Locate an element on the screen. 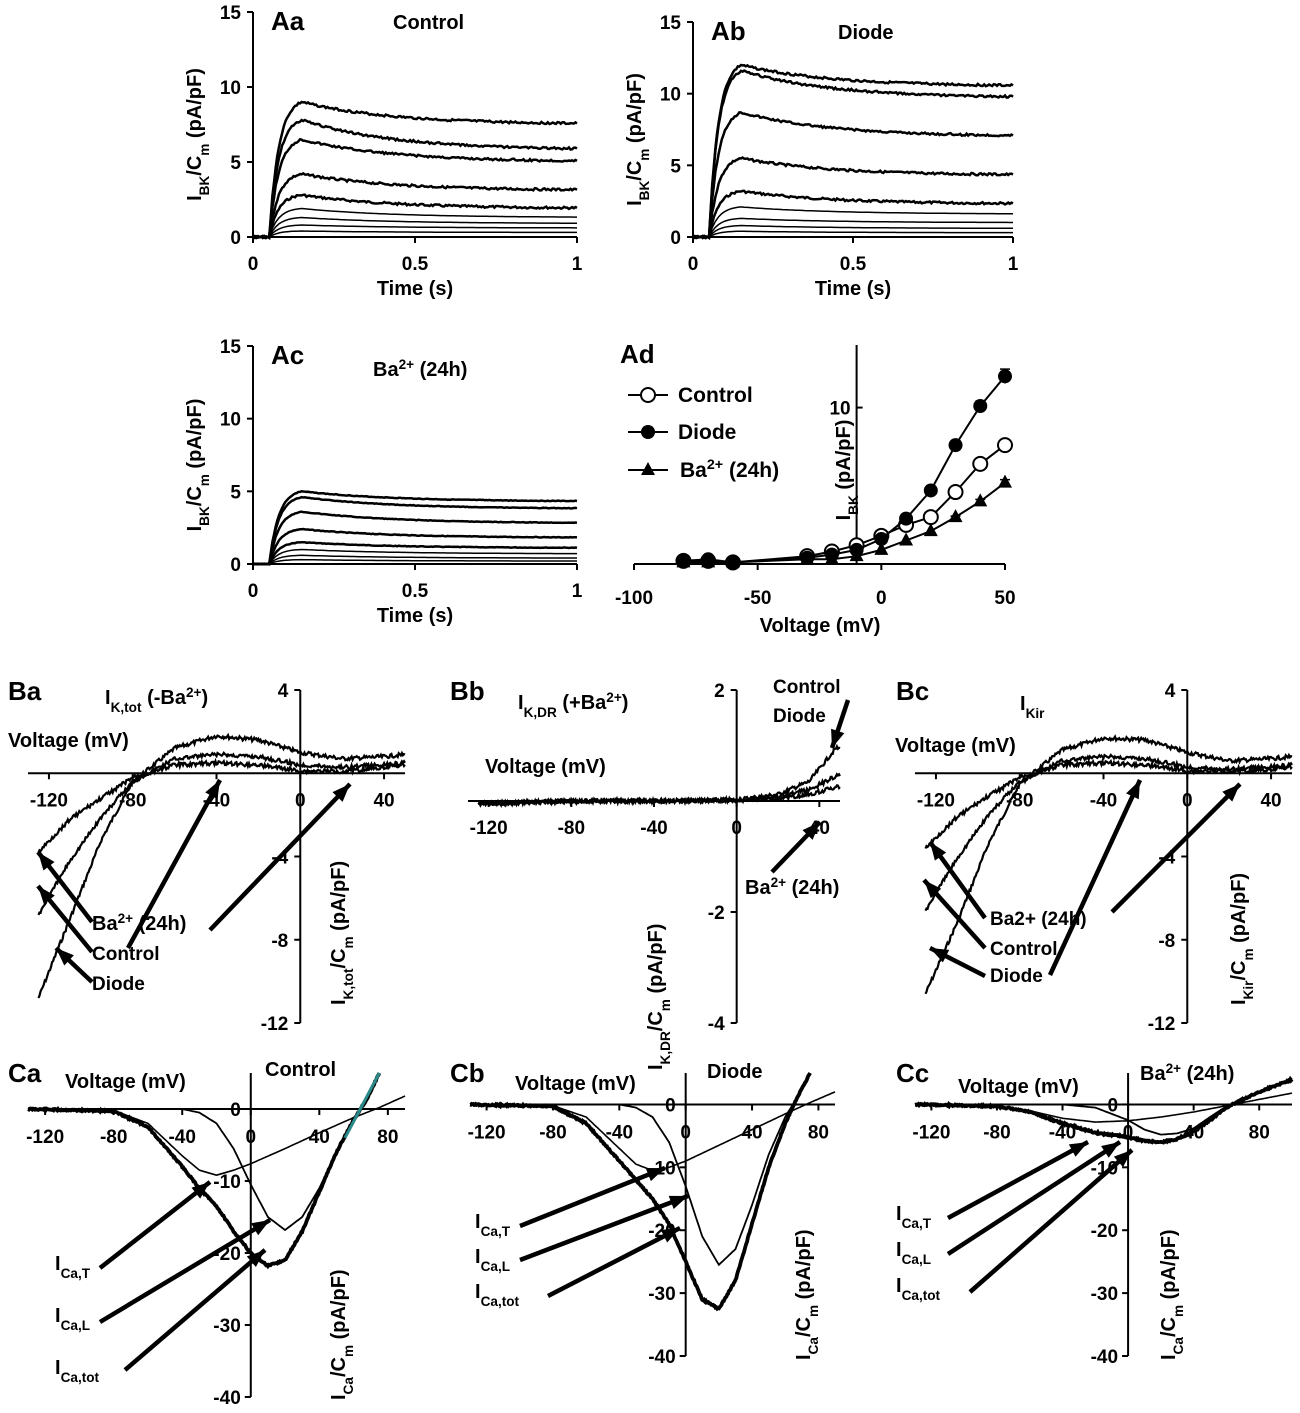  Cb-ytick-label: -30 is located at coordinates (661, 1294).